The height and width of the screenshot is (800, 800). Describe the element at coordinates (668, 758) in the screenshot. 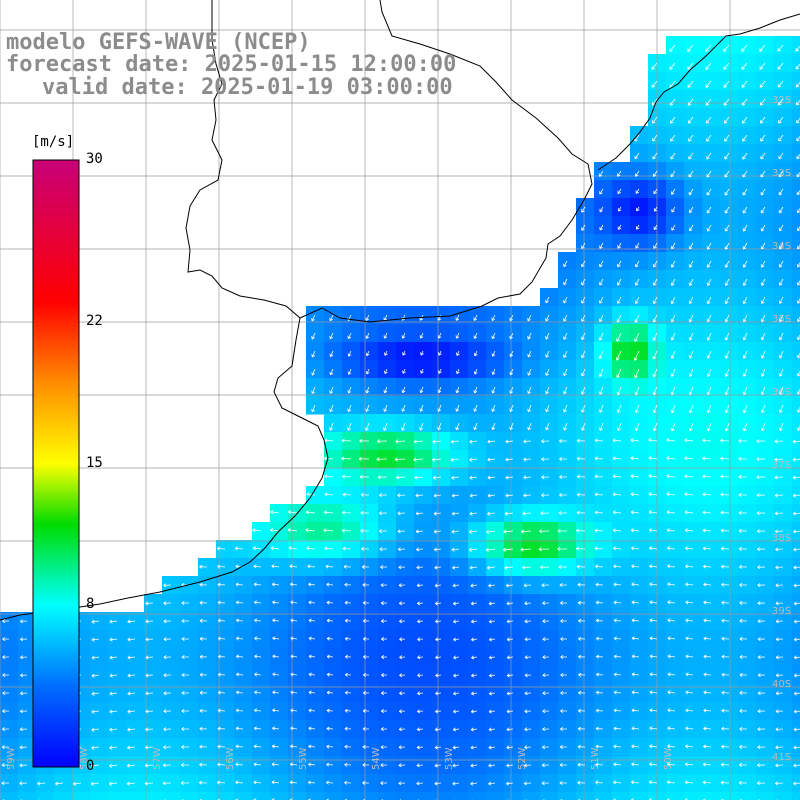

I see `lon-label: 50W` at that location.